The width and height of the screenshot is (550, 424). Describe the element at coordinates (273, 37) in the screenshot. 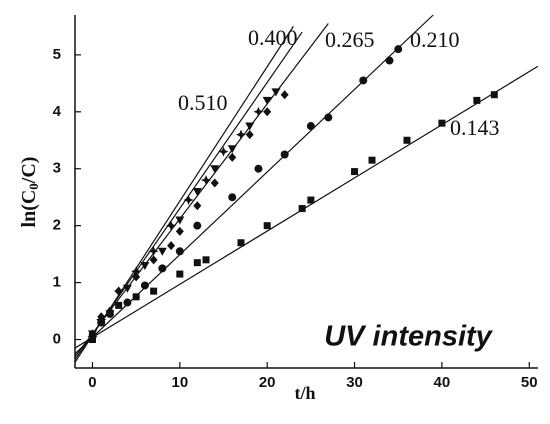

I see `series-label: 0.400` at that location.